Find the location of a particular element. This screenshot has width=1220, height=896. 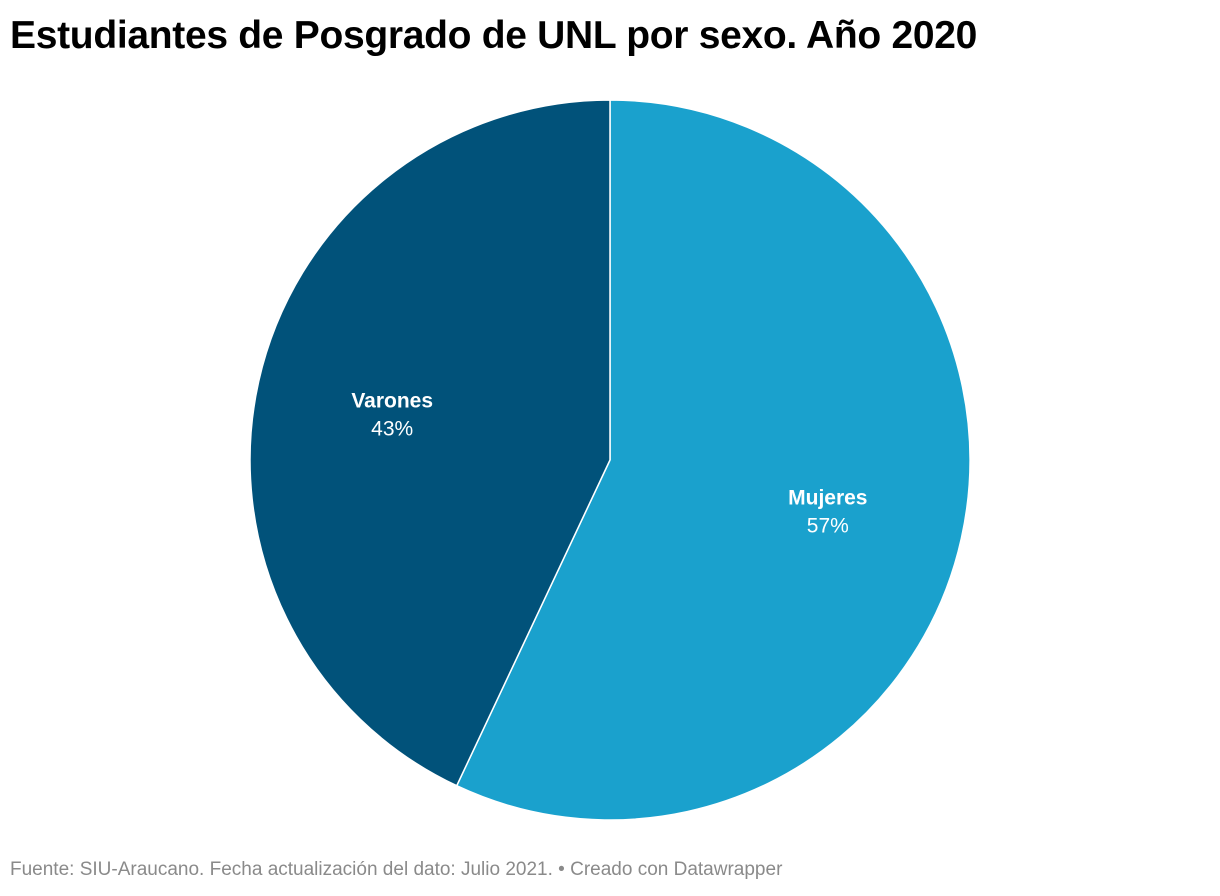

slice-value-varones: 43% is located at coordinates (392, 428).